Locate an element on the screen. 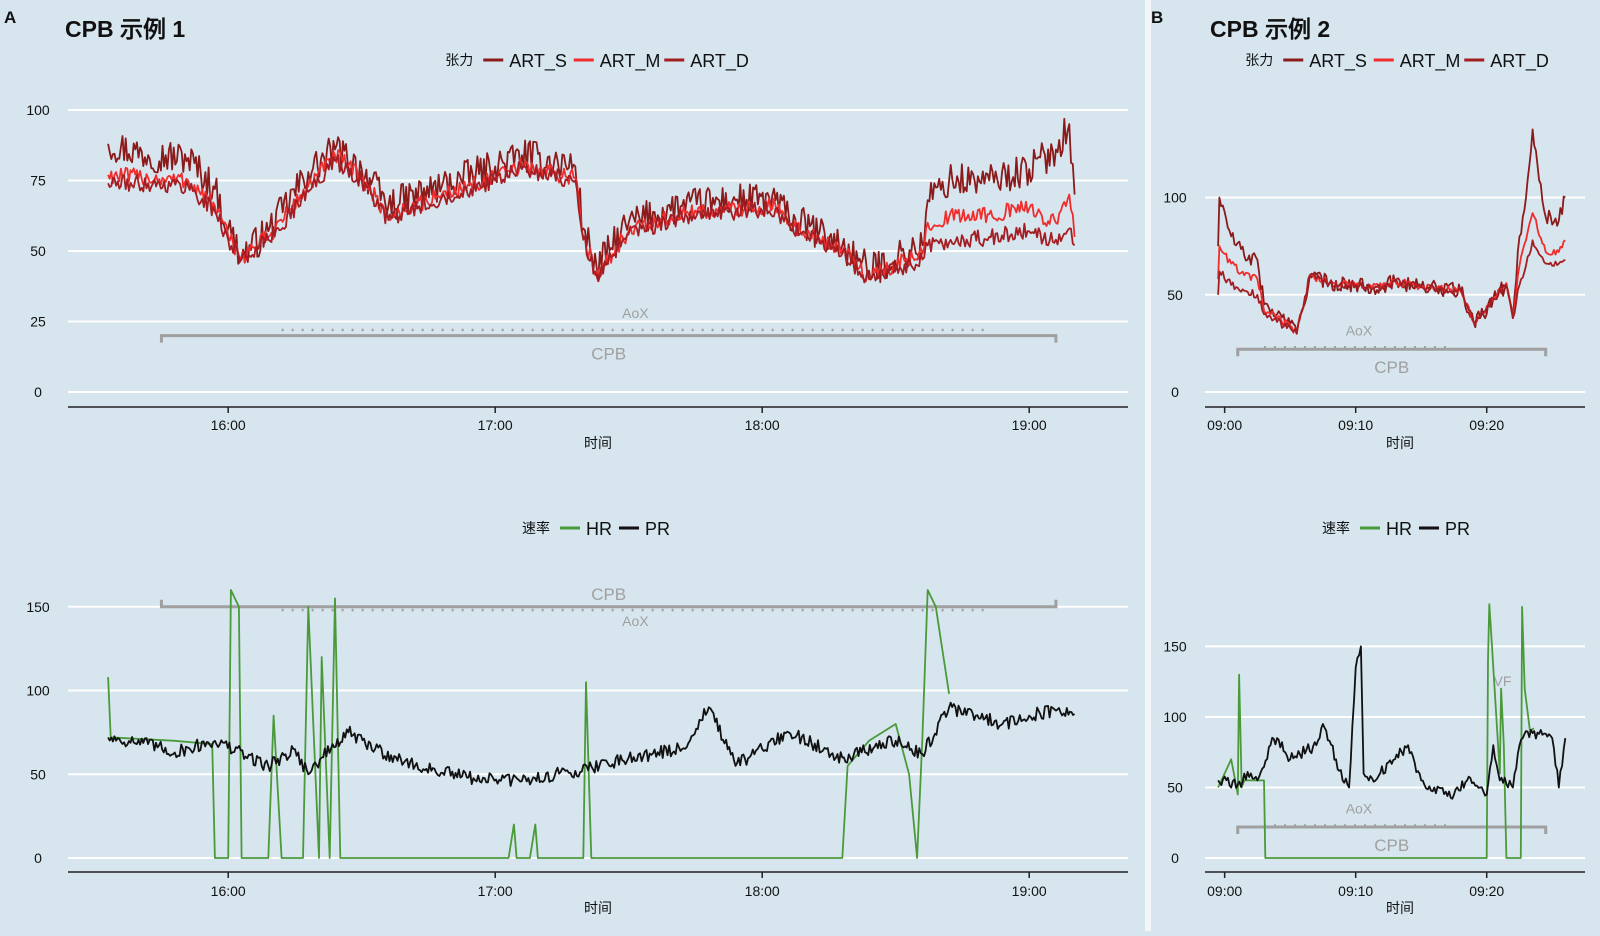  series-line-hr is located at coordinates (1376, 731).